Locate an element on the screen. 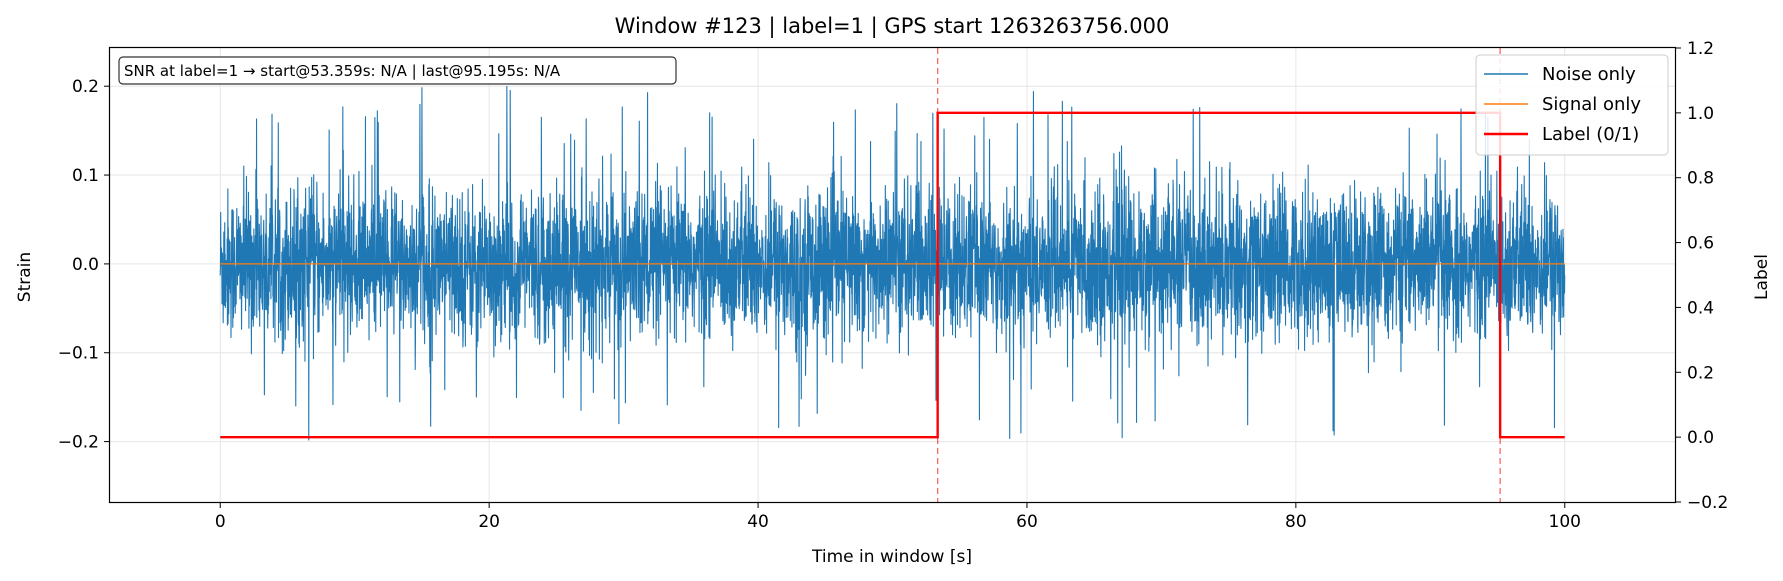 This screenshot has width=1783, height=581. y-left-tick-label: 0.2 is located at coordinates (85, 87).